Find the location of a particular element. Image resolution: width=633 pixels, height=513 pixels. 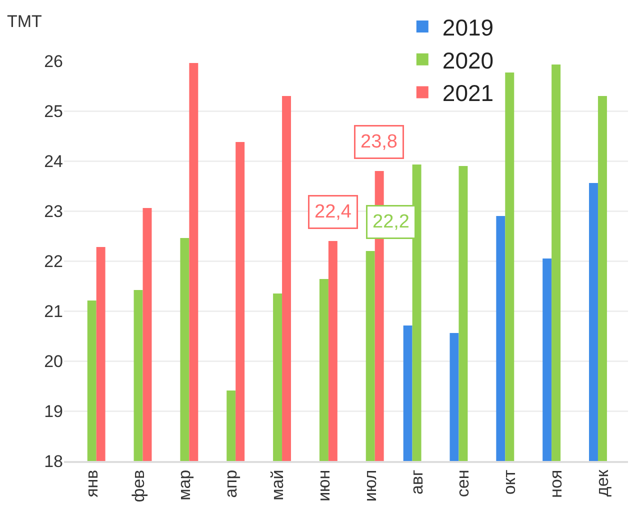

legend-label: 2019 is located at coordinates (468, 27).